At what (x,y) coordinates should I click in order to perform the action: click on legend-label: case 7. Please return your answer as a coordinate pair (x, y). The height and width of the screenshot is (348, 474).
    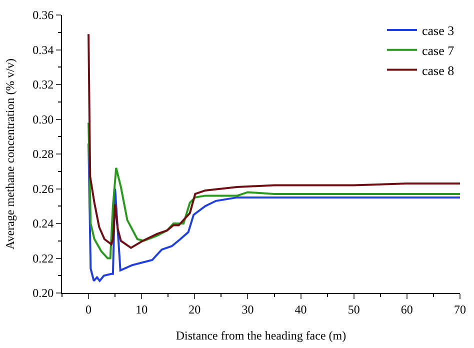
    Looking at the image, I should click on (438, 50).